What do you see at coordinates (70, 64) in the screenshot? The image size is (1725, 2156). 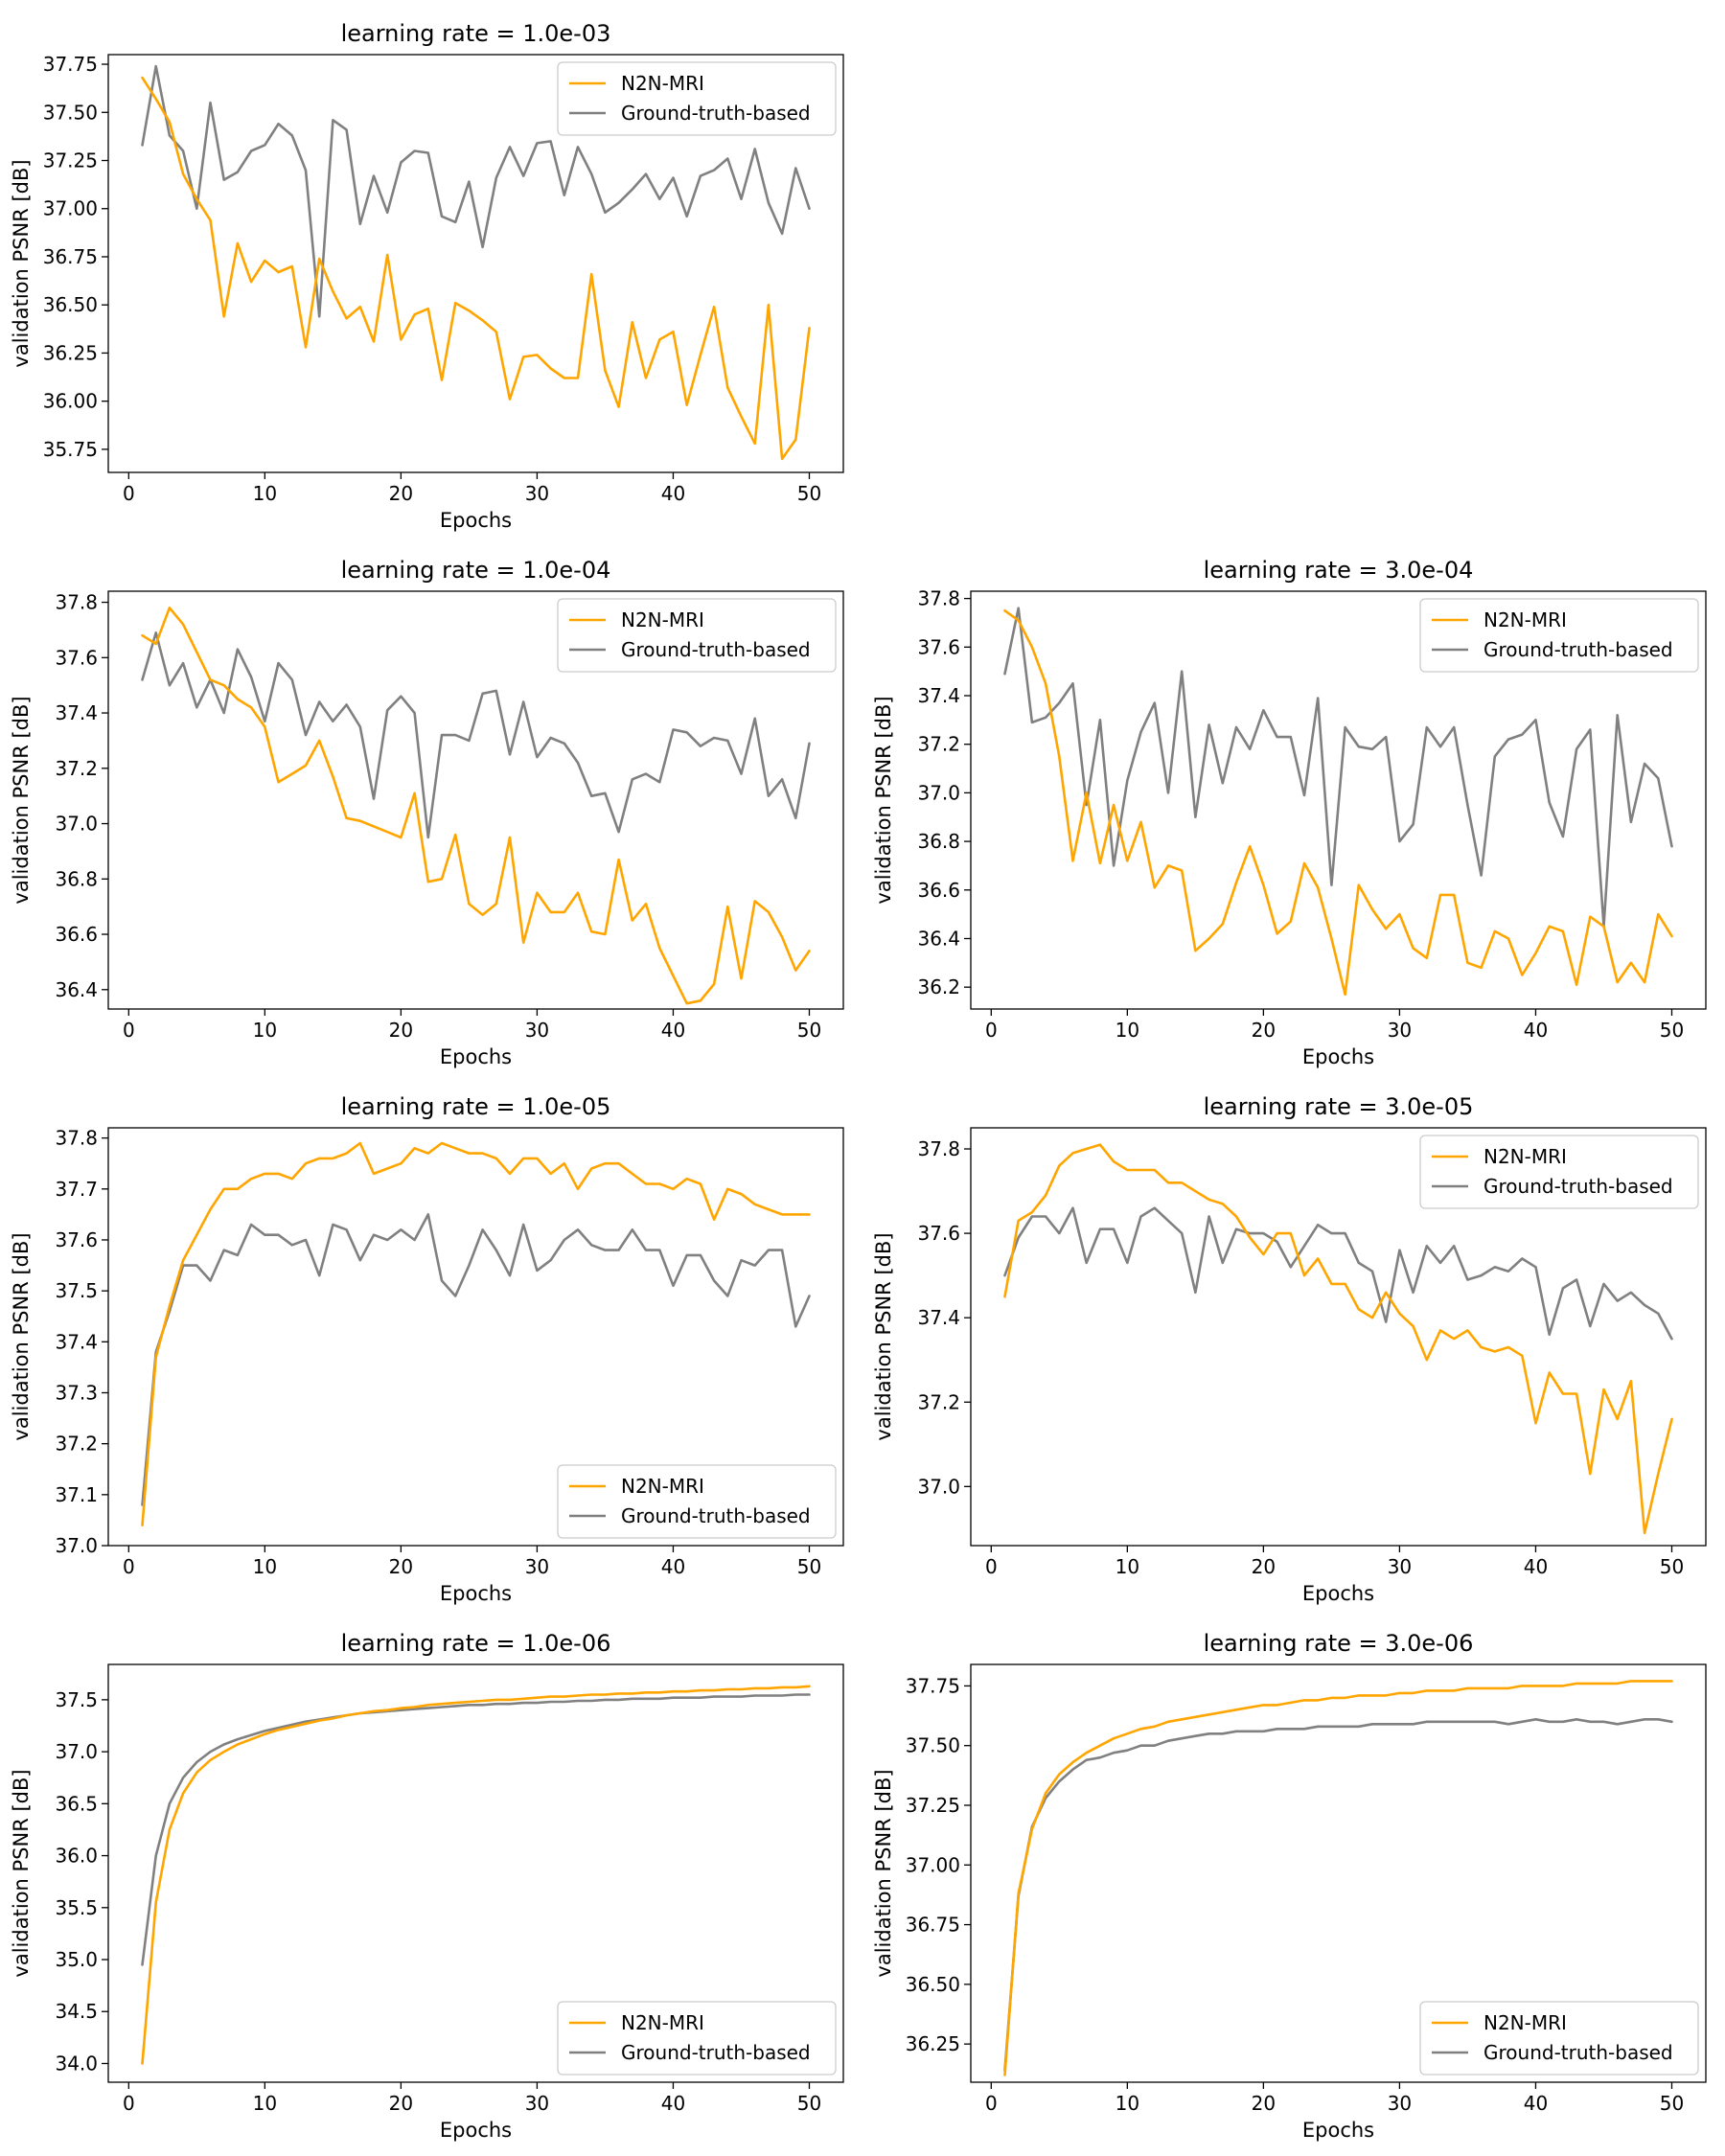 I see `y-tick-label: 37.75` at bounding box center [70, 64].